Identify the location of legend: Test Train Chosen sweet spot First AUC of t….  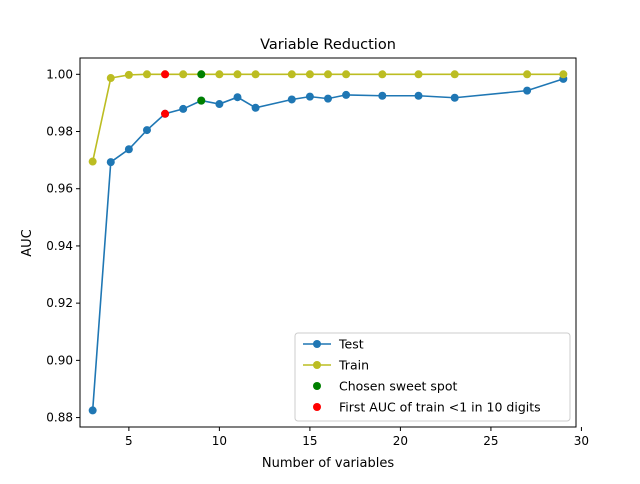
(432, 377).